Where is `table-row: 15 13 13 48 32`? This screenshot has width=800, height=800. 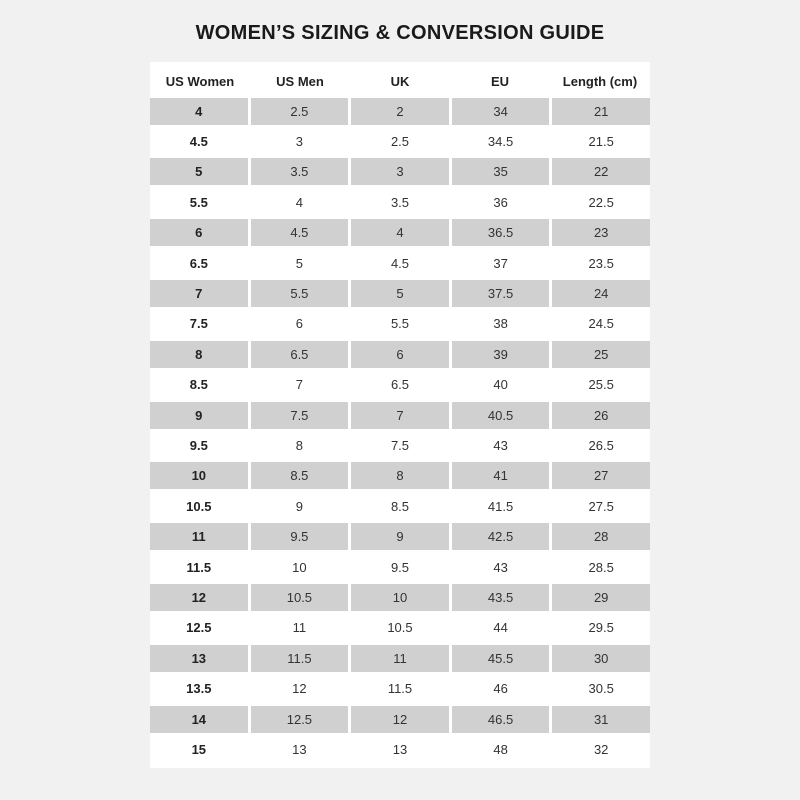
table-row: 15 13 13 48 32 is located at coordinates (400, 749).